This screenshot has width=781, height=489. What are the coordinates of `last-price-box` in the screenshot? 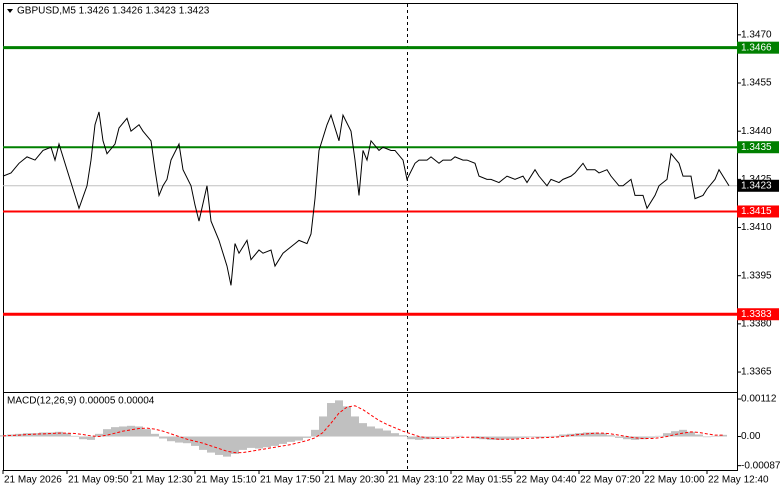 It's located at (758, 185).